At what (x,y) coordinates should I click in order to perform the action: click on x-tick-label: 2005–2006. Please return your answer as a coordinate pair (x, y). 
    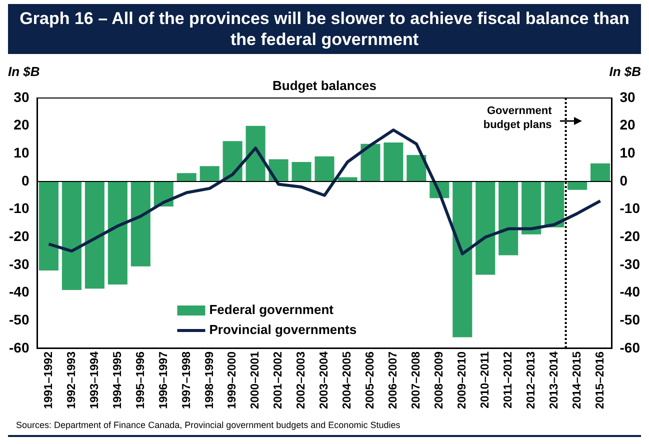
    Looking at the image, I should click on (370, 380).